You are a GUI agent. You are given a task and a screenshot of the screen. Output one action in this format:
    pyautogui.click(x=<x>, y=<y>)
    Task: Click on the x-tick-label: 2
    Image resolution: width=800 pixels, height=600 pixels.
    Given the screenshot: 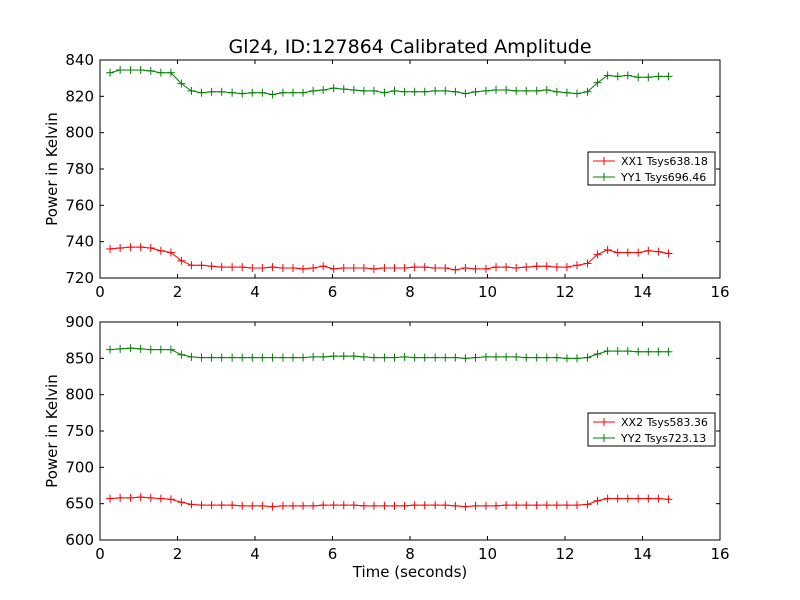 What is the action you would take?
    pyautogui.click(x=178, y=292)
    